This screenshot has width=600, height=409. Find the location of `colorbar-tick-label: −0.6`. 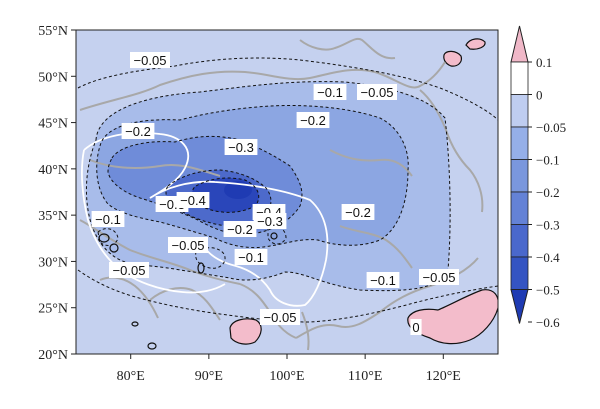

colorbar-tick-label: −0.6 is located at coordinates (548, 322).